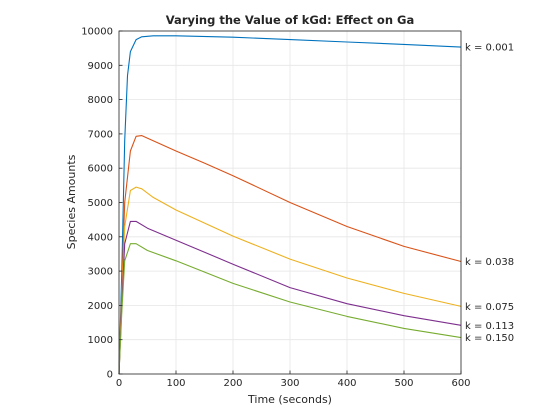  Describe the element at coordinates (489, 326) in the screenshot. I see `series-label-4: k = 0.113` at that location.